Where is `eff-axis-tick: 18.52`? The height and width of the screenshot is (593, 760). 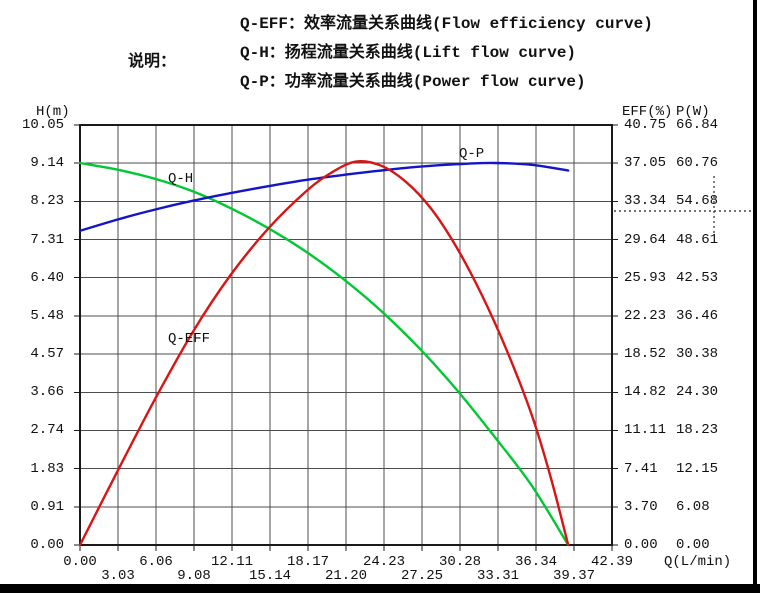
eff-axis-tick: 18.52 is located at coordinates (645, 354).